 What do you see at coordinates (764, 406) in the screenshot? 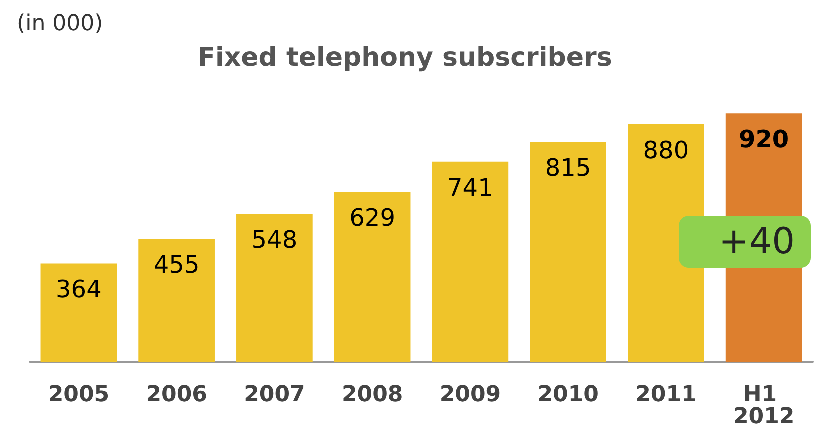
I see `x-tick-label: H1 2012` at bounding box center [764, 406].